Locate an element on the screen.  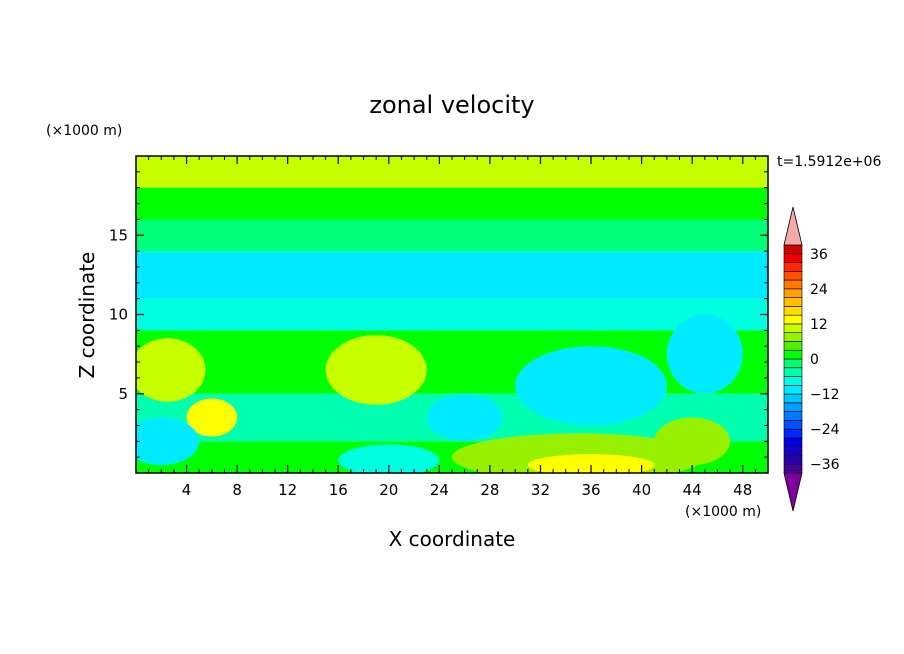
x-axis-unit: (×1000 m) is located at coordinates (723, 512).